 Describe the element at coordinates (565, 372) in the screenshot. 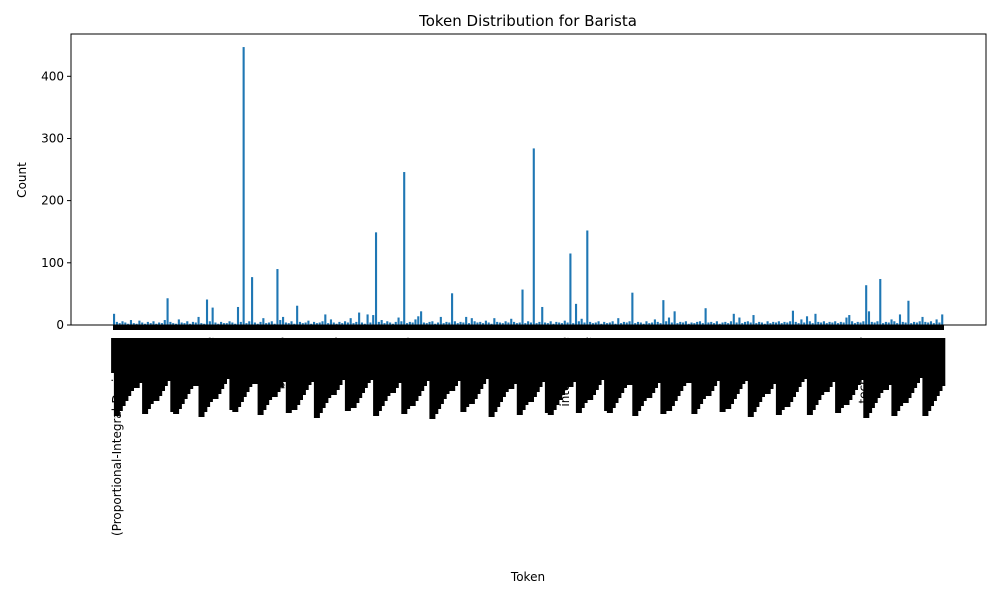

I see `x-tick-label: intelligence` at that location.